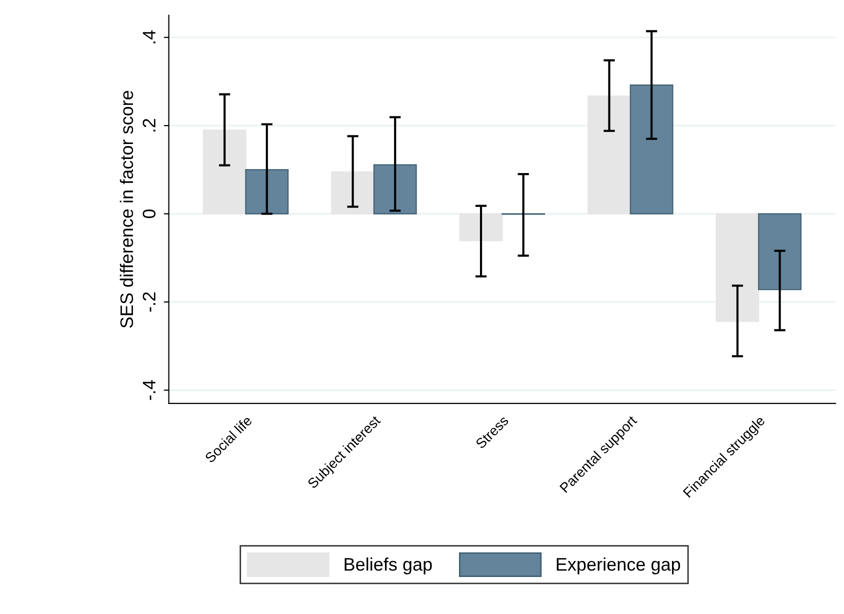  What do you see at coordinates (149, 302) in the screenshot?
I see `y-tick-label: -.2` at bounding box center [149, 302].